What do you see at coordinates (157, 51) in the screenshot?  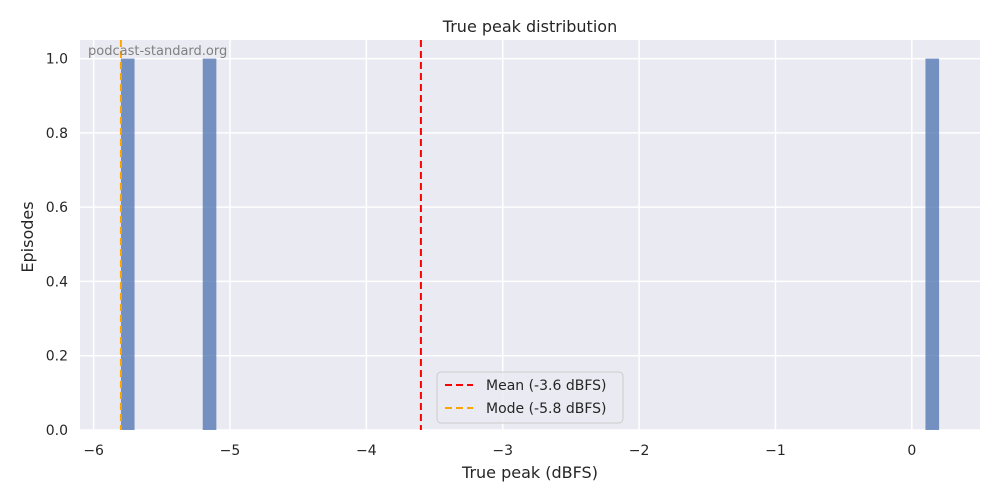 I see `watermark: podcast-standard.org` at bounding box center [157, 51].